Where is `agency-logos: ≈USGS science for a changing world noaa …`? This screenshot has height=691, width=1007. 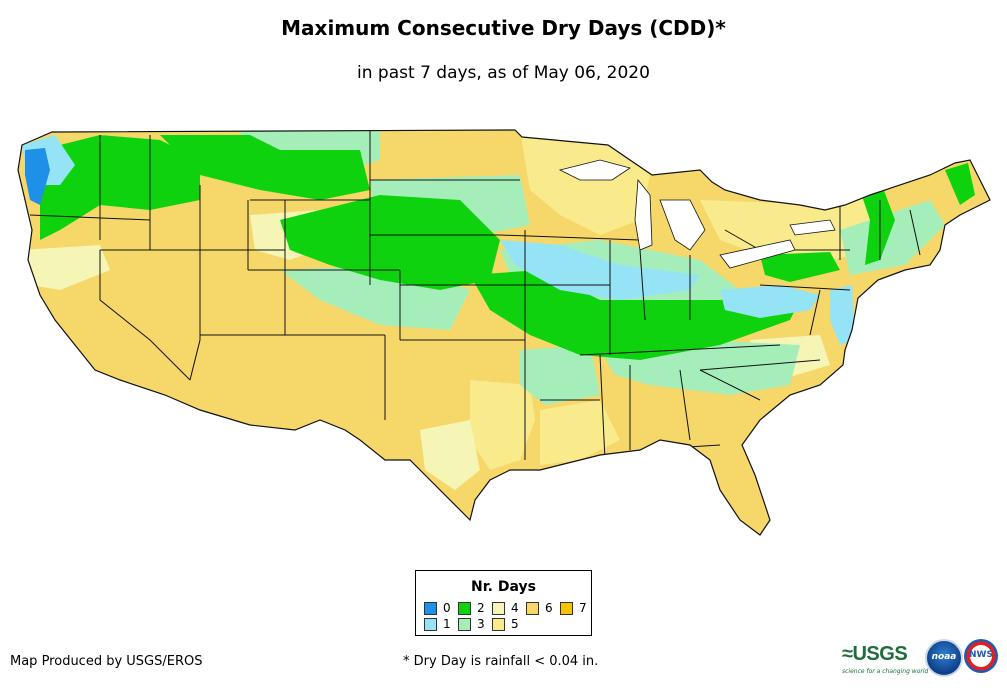
agency-logos: ≈USGS science for a changing world noaa … is located at coordinates (922, 657).